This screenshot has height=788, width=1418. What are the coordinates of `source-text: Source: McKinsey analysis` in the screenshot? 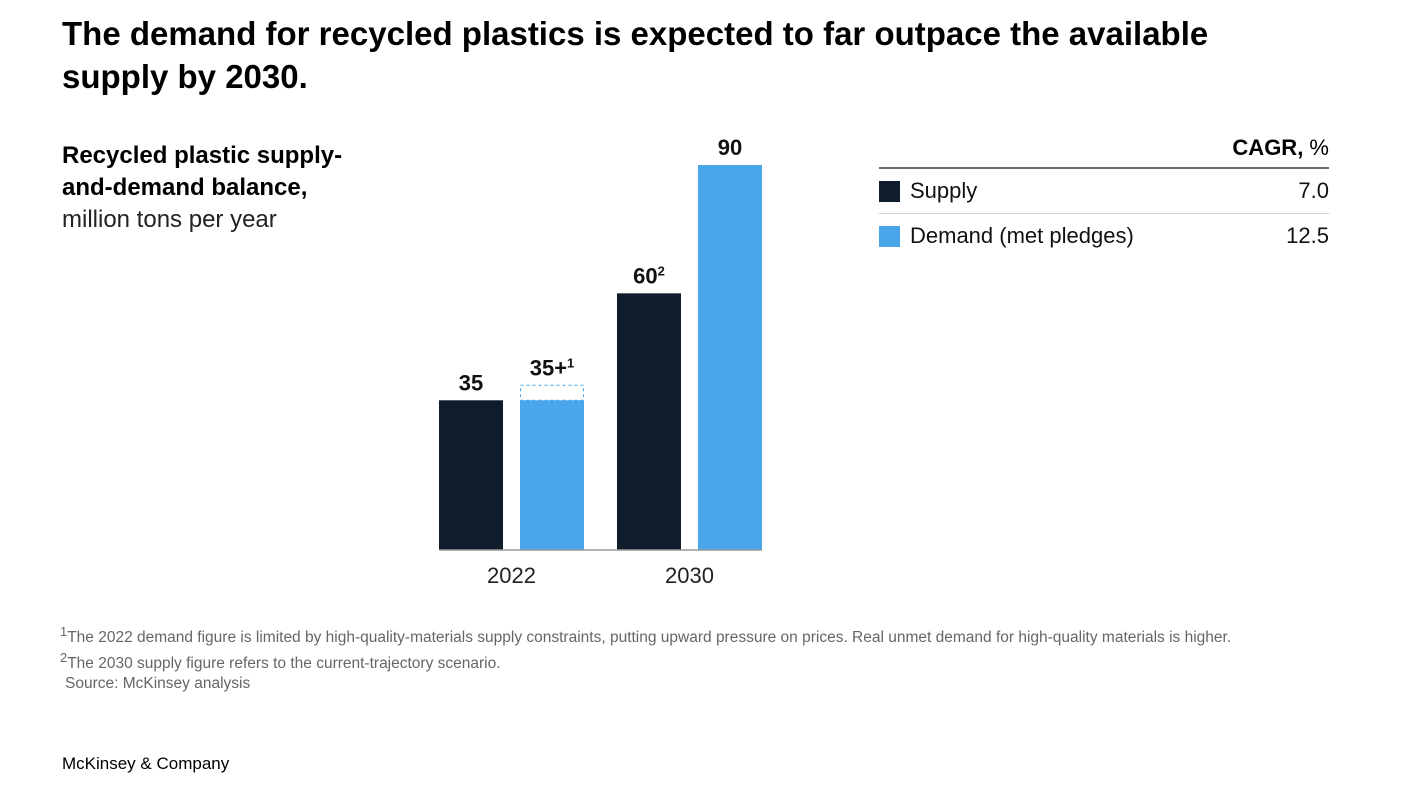 It's located at (158, 684).